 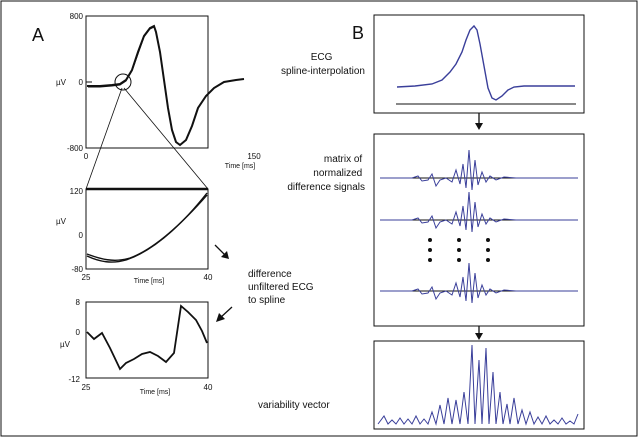 What do you see at coordinates (220, 317) in the screenshot?
I see `arrow-left-head` at bounding box center [220, 317].